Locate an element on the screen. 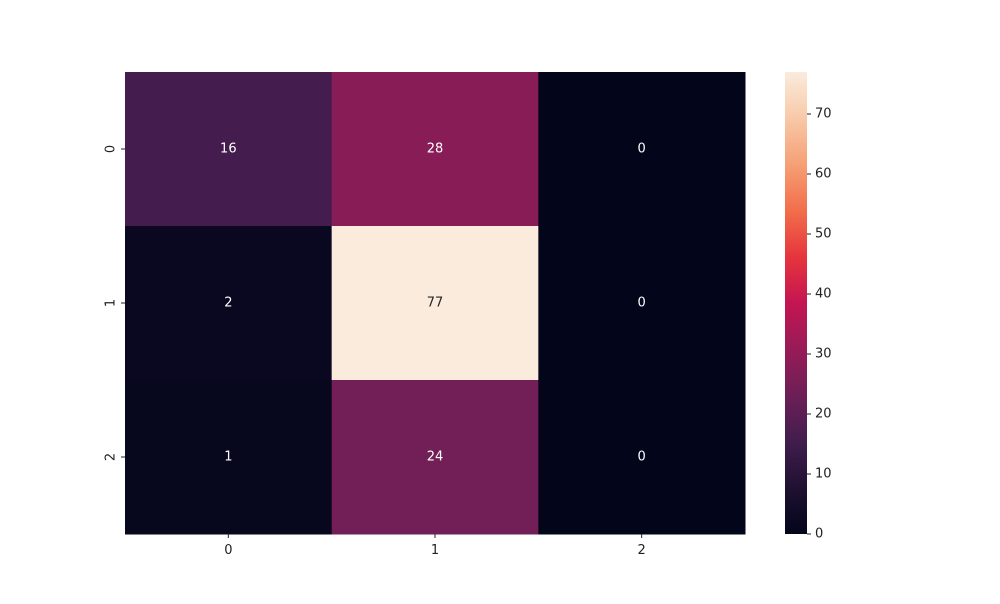 This screenshot has height=604, width=1000. cell-value-label: 77 is located at coordinates (435, 303).